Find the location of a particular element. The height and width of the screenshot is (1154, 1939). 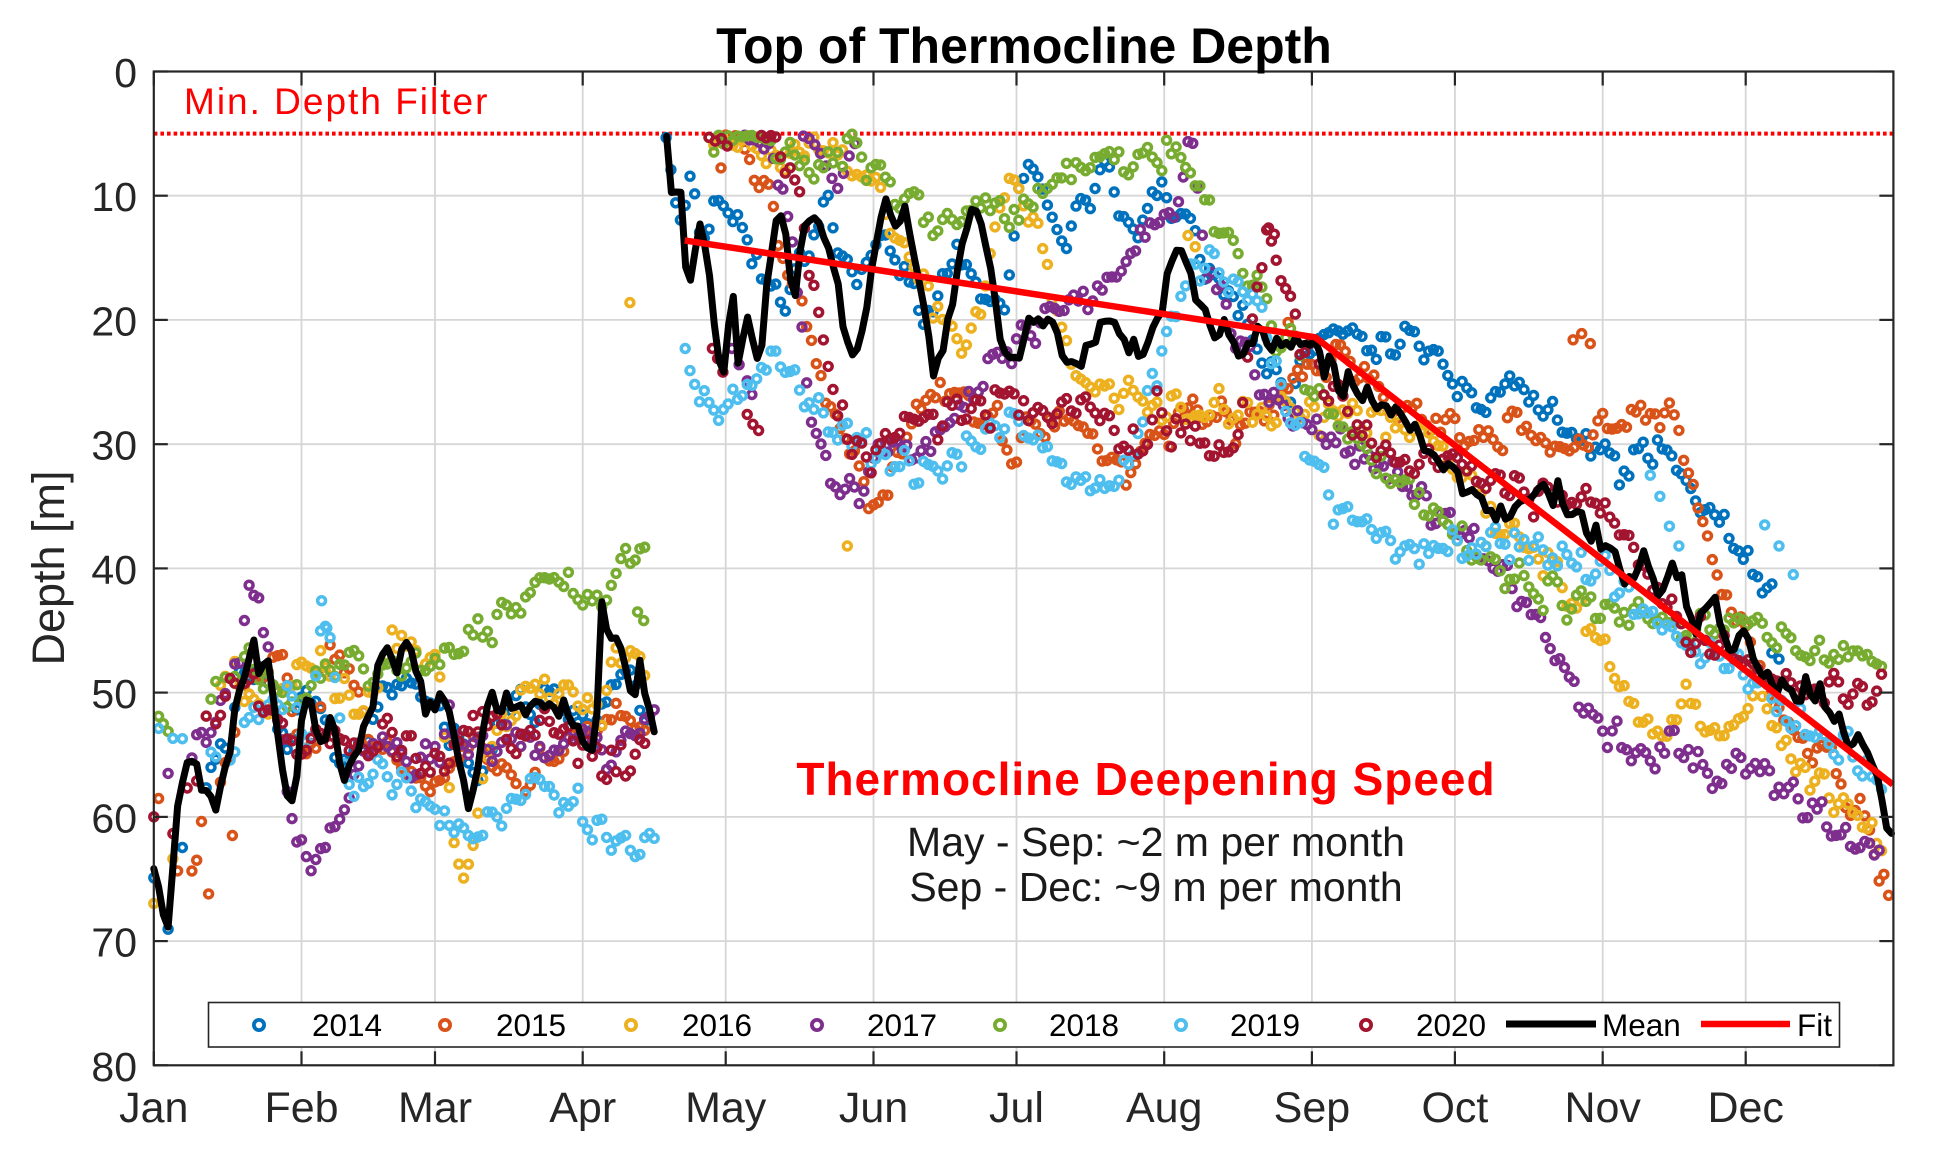

svg-text: May is located at coordinates (726, 1108).